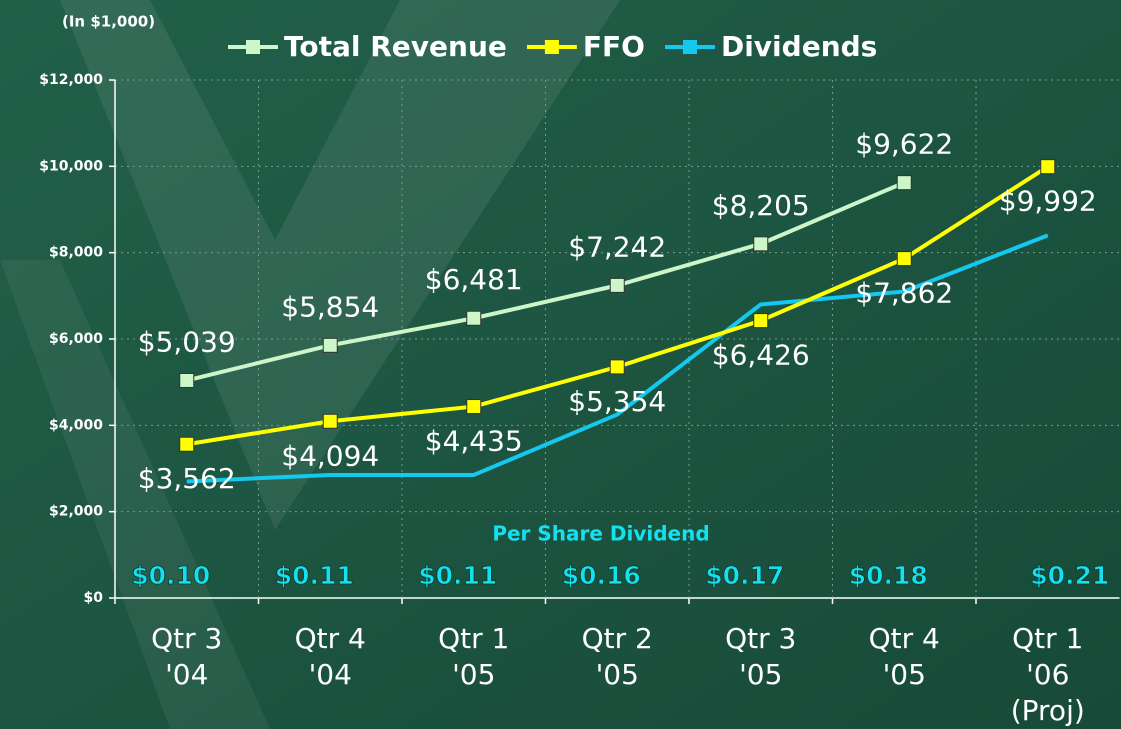  I want to click on y-tick-label: $6,000, so click(76, 339).